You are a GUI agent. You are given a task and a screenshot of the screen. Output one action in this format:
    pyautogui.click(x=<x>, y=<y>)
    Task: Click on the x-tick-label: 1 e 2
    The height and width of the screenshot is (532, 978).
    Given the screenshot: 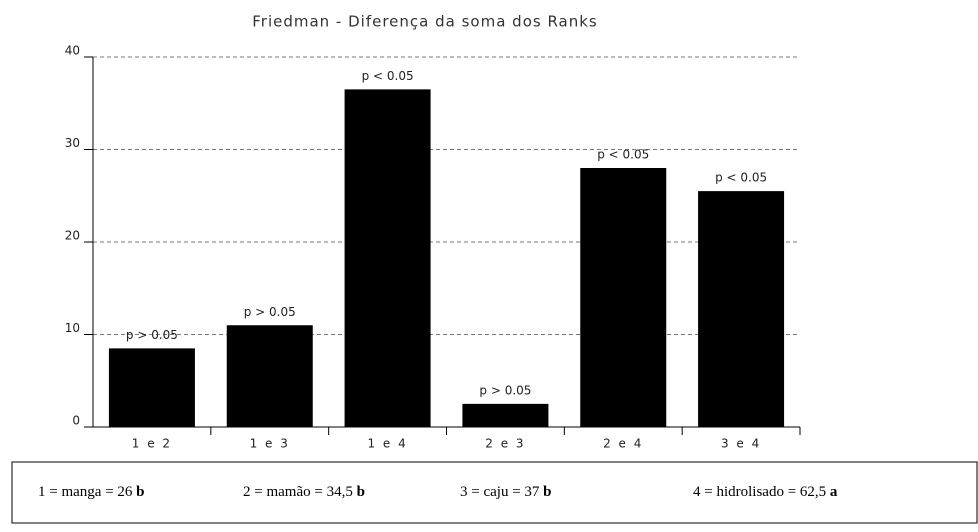 What is the action you would take?
    pyautogui.click(x=152, y=444)
    